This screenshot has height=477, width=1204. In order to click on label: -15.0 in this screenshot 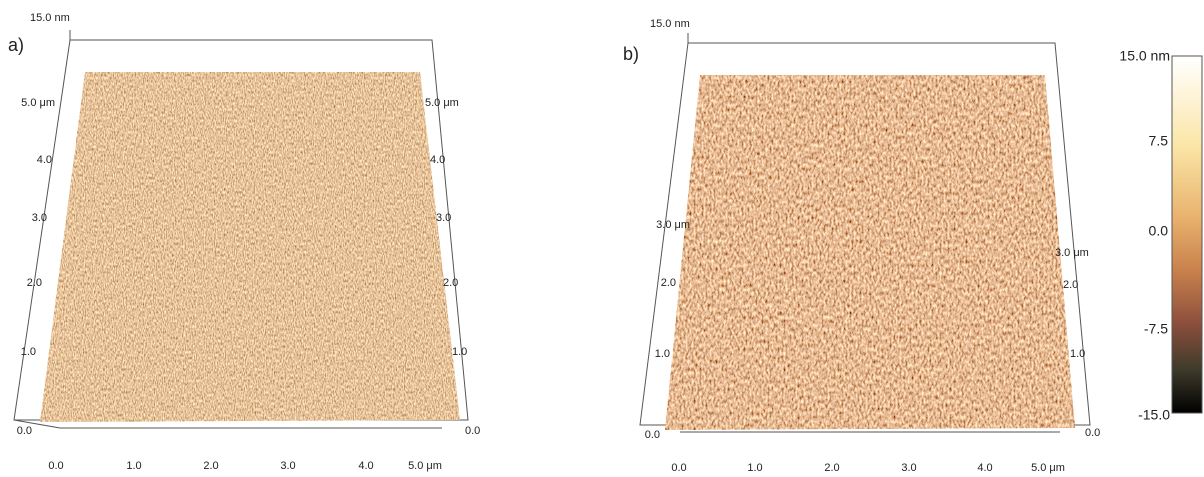, I will do `click(1154, 415)`.